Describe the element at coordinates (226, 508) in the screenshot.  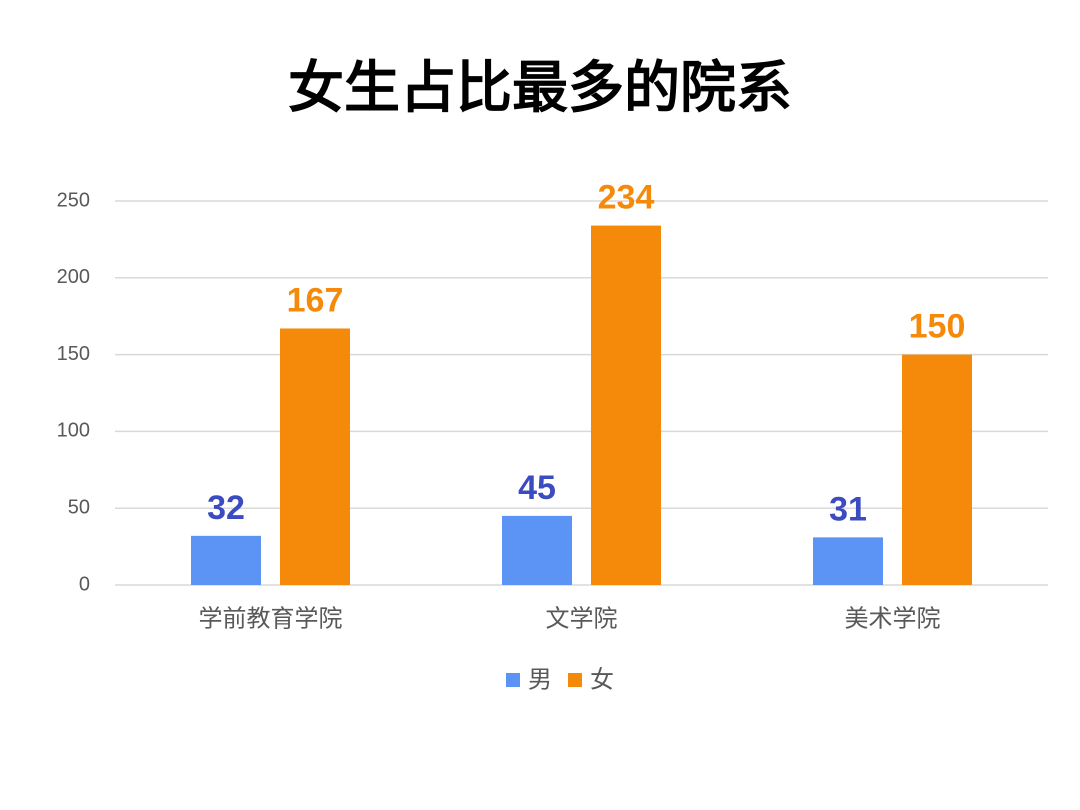
I see `data-label: 32` at that location.